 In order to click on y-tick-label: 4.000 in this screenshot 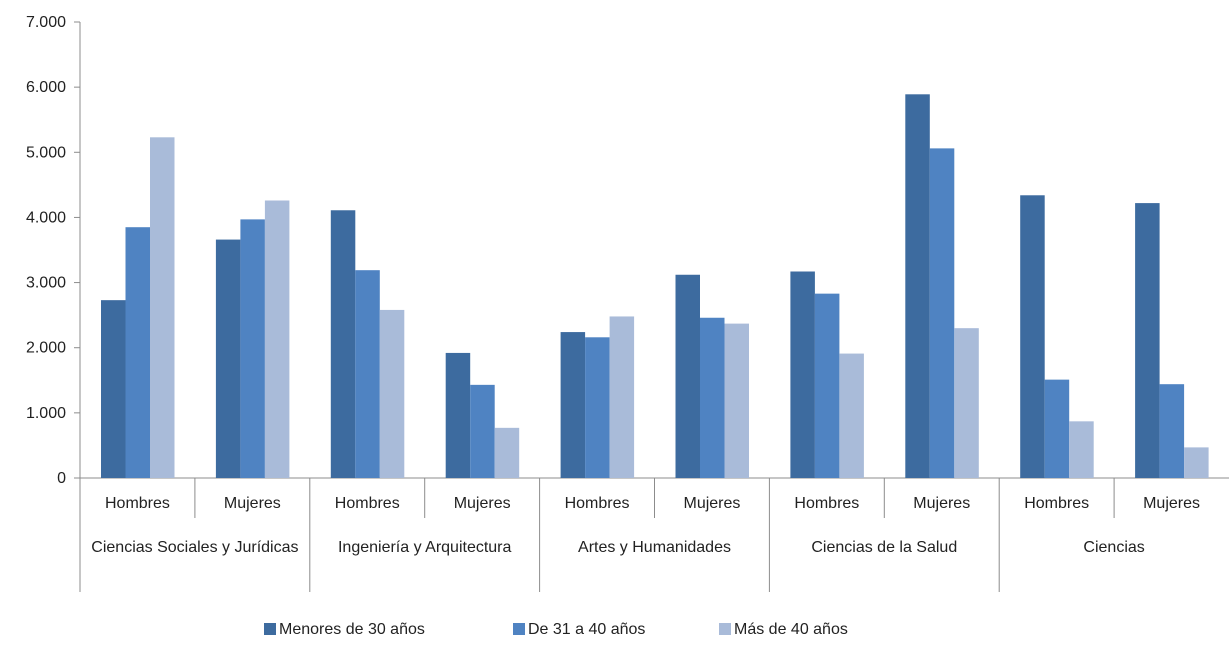, I will do `click(46, 217)`.